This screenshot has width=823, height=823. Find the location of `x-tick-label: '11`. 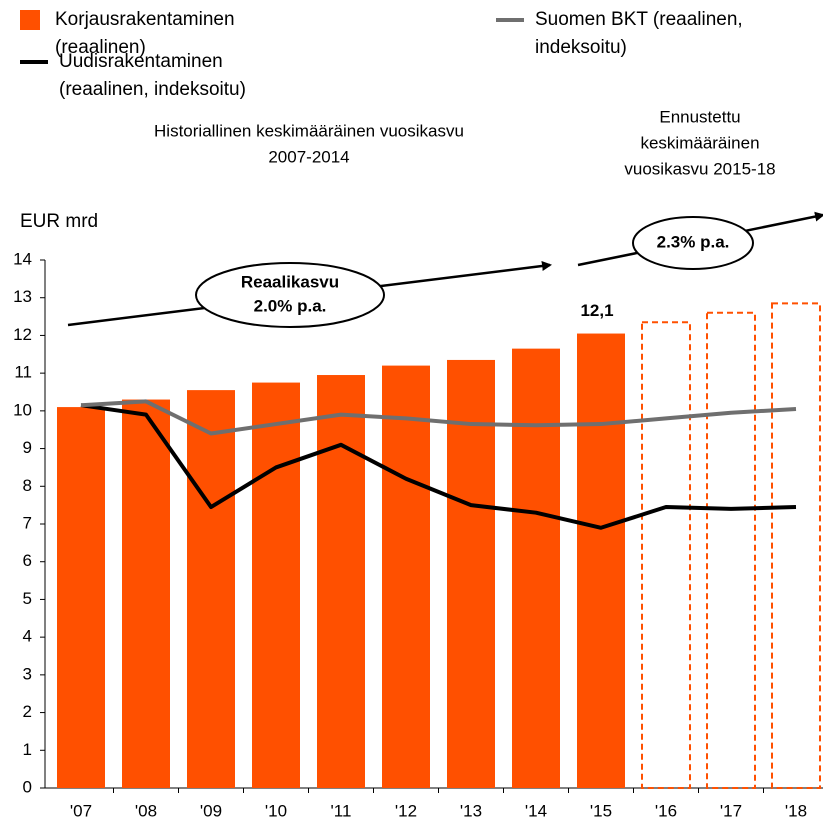

x-tick-label: '11 is located at coordinates (341, 810).